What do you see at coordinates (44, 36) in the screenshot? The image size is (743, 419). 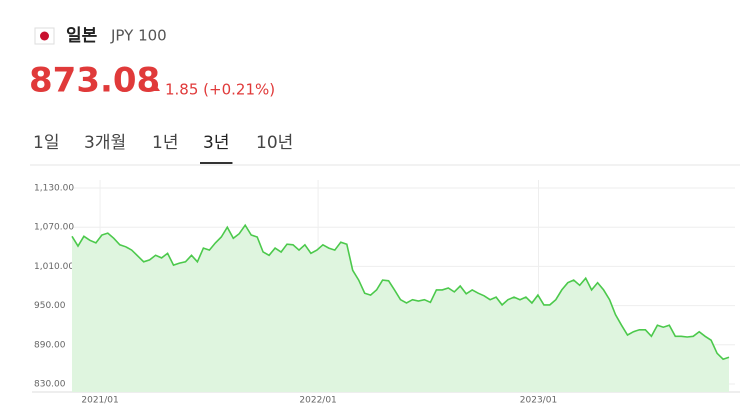 I see `flag-circle` at bounding box center [44, 36].